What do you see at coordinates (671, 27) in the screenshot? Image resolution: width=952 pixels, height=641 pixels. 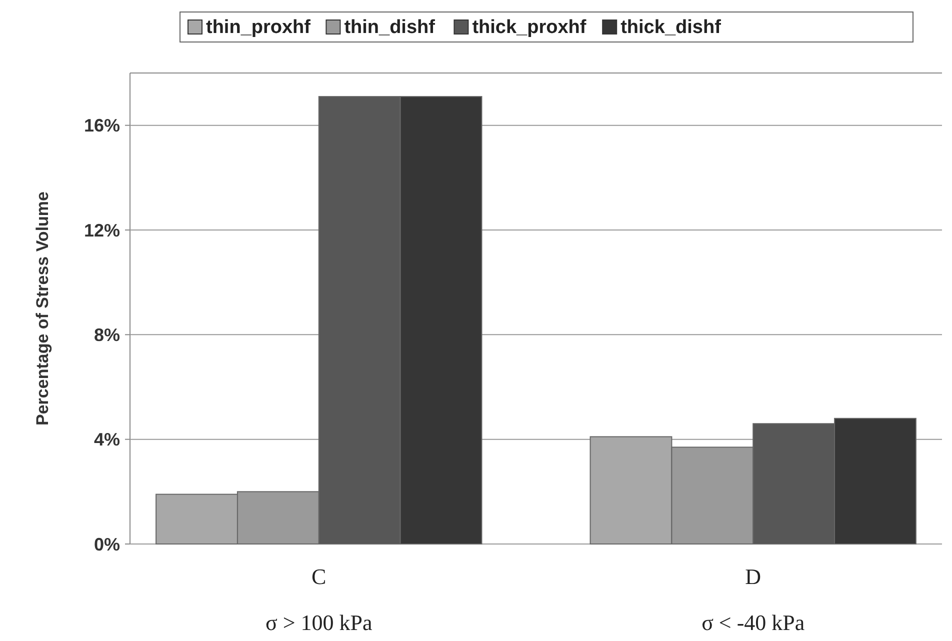 I see `legend-label: thick_dishf` at bounding box center [671, 27].